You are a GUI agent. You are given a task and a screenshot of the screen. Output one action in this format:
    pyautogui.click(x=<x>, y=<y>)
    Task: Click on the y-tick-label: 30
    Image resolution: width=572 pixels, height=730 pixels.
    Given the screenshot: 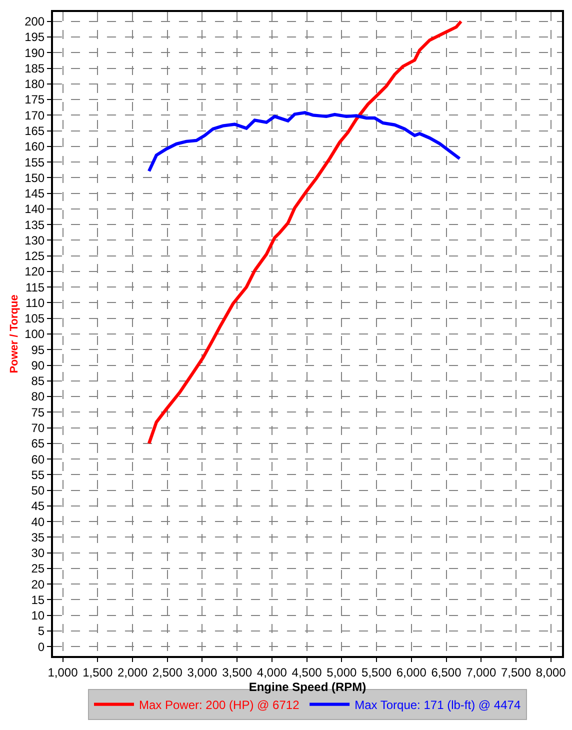 What is the action you would take?
    pyautogui.click(x=38, y=553)
    